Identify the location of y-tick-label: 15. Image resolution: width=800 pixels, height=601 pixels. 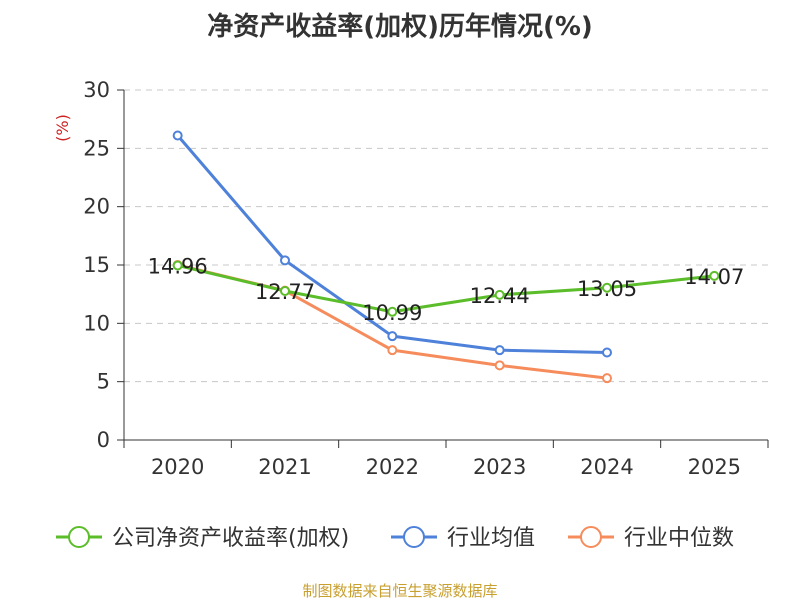
(96, 265).